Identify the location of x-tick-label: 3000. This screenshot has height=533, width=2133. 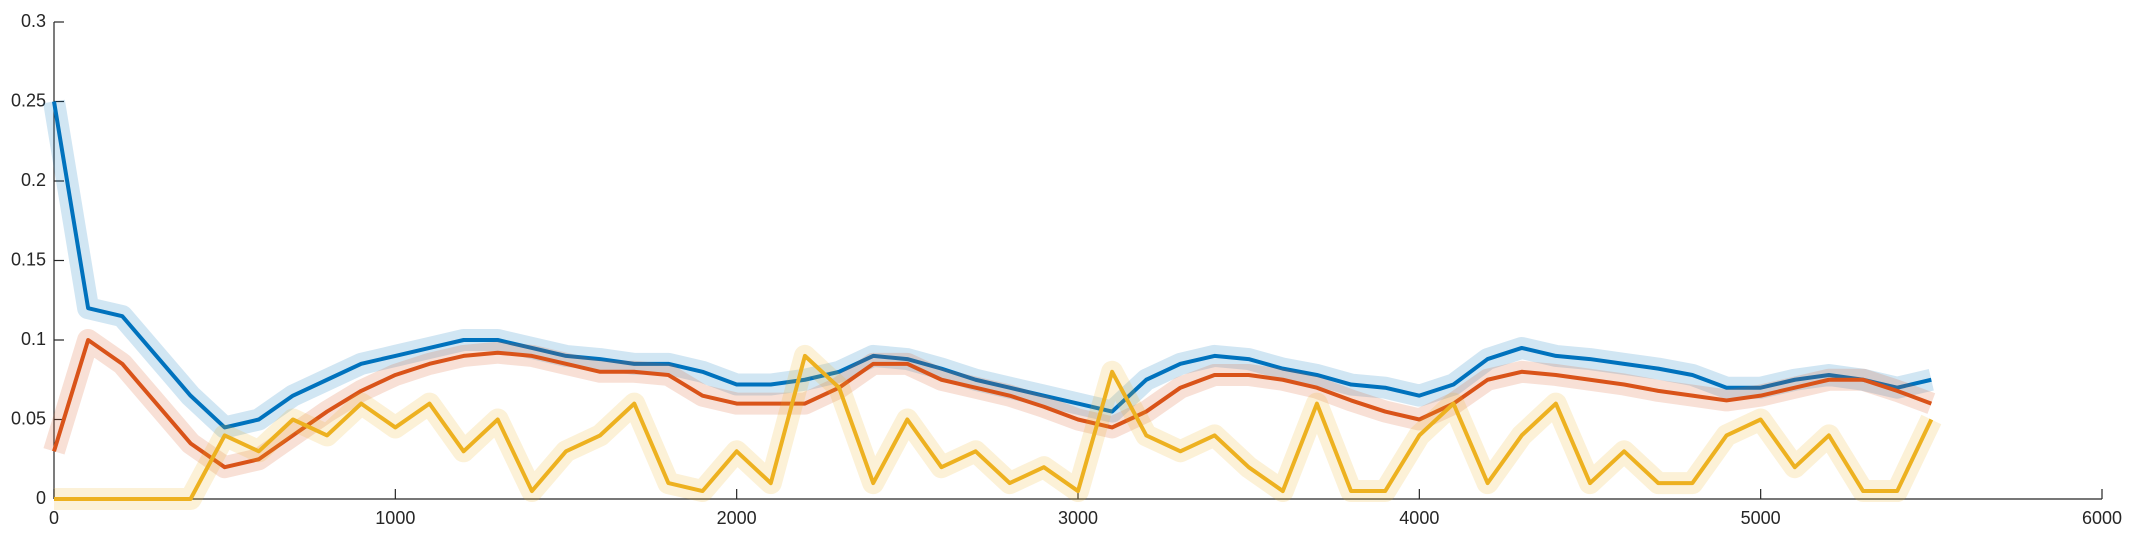
(1078, 518).